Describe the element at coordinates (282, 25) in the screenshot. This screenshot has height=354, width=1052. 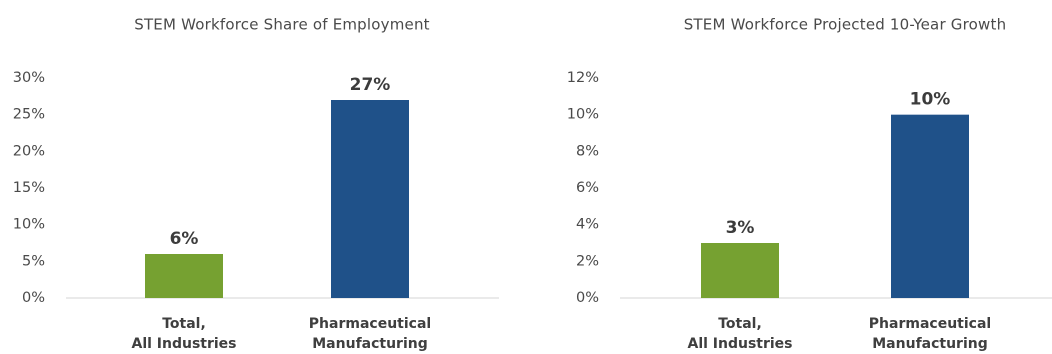
I see `chart-title: STEM Workforce Share of Employment` at that location.